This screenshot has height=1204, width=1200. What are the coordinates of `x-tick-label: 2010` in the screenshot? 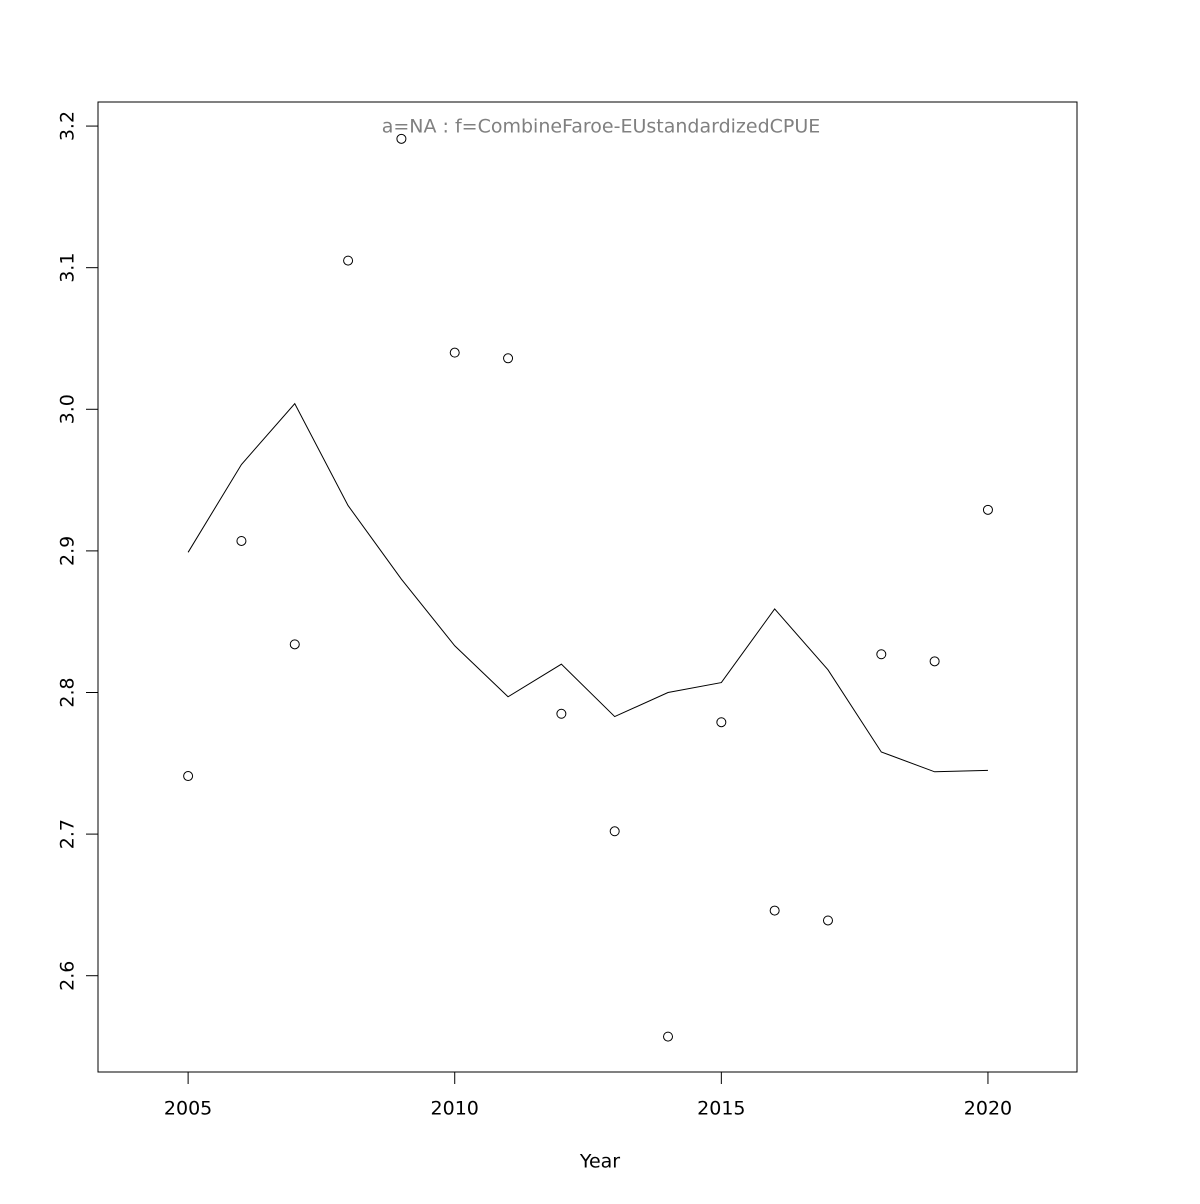 It's located at (455, 1109).